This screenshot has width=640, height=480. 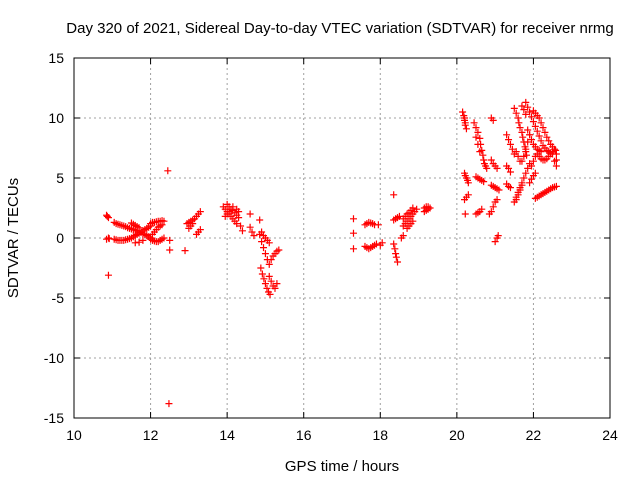 I want to click on y-tick-label: -15, so click(x=54, y=418).